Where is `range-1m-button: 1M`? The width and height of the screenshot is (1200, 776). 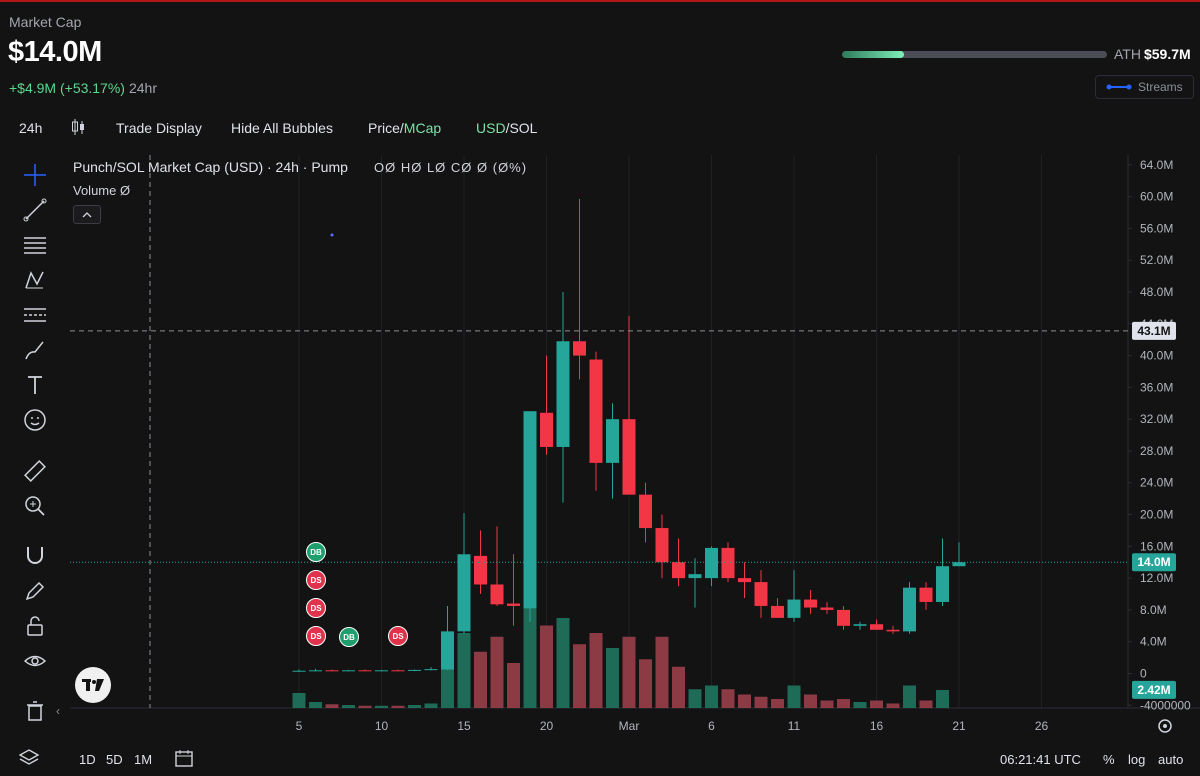
range-1m-button: 1M is located at coordinates (143, 759).